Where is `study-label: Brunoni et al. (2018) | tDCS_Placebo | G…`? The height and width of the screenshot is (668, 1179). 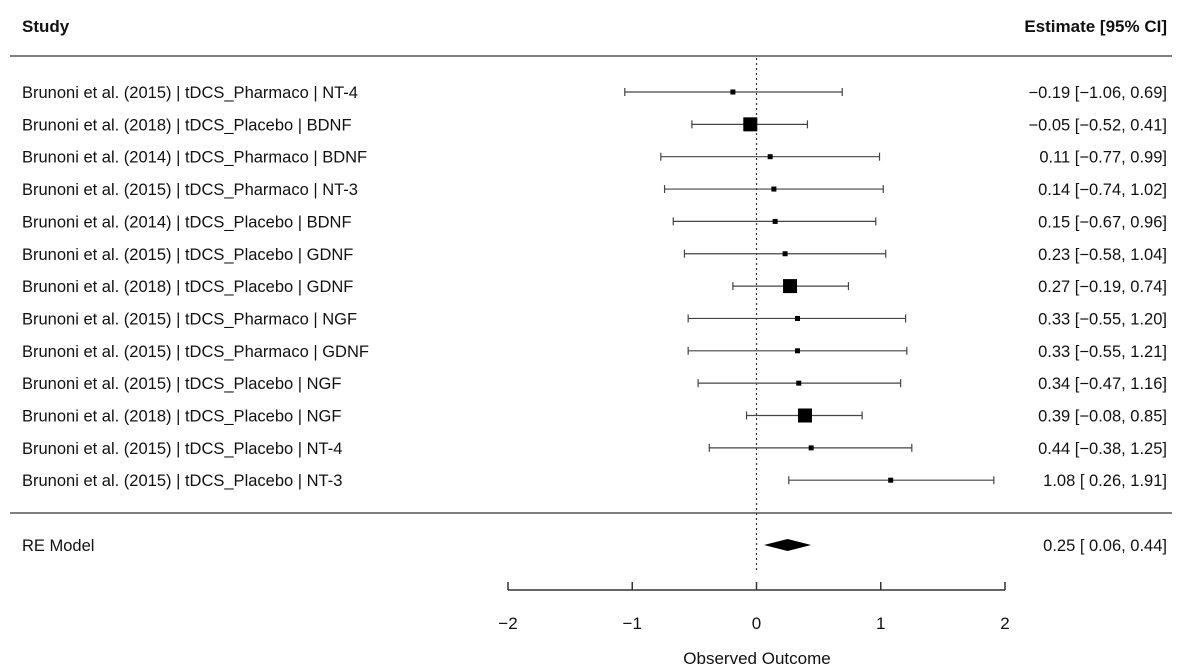
study-label: Brunoni et al. (2018) | tDCS_Placebo | G… is located at coordinates (187, 287).